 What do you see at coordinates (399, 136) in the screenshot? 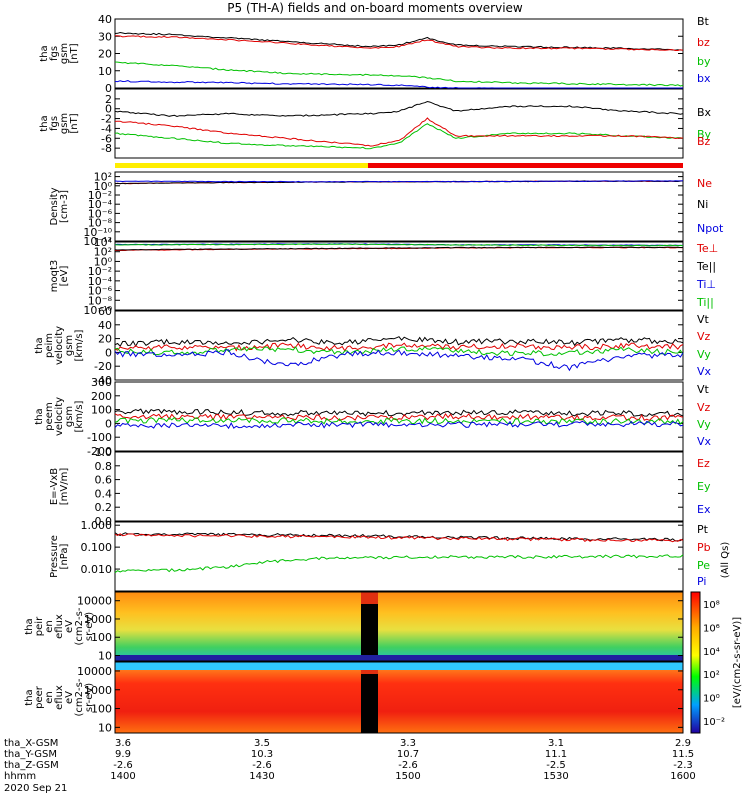
I see `series-line-By` at bounding box center [399, 136].